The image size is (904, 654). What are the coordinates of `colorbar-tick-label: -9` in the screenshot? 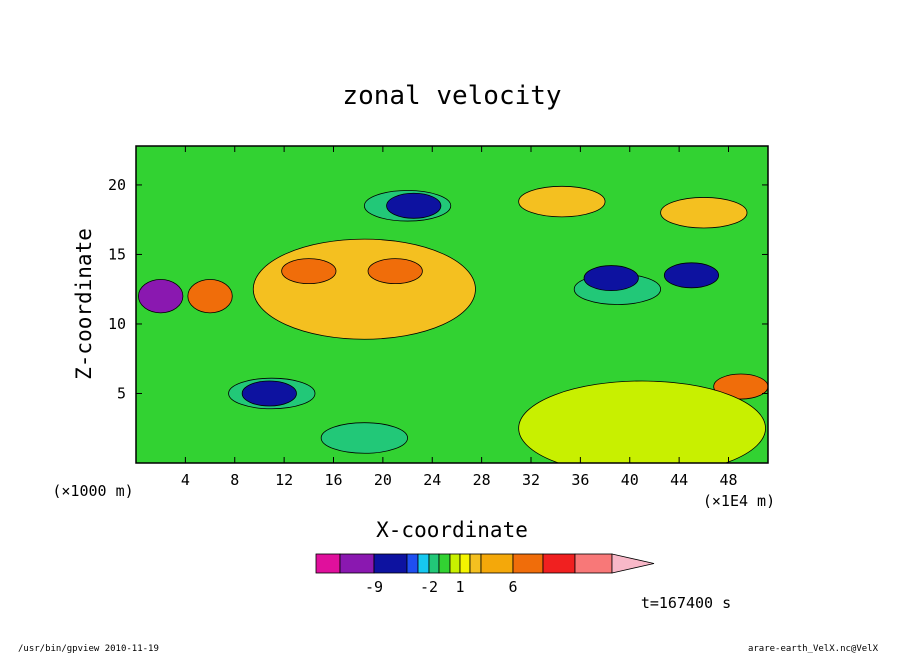 It's located at (374, 587).